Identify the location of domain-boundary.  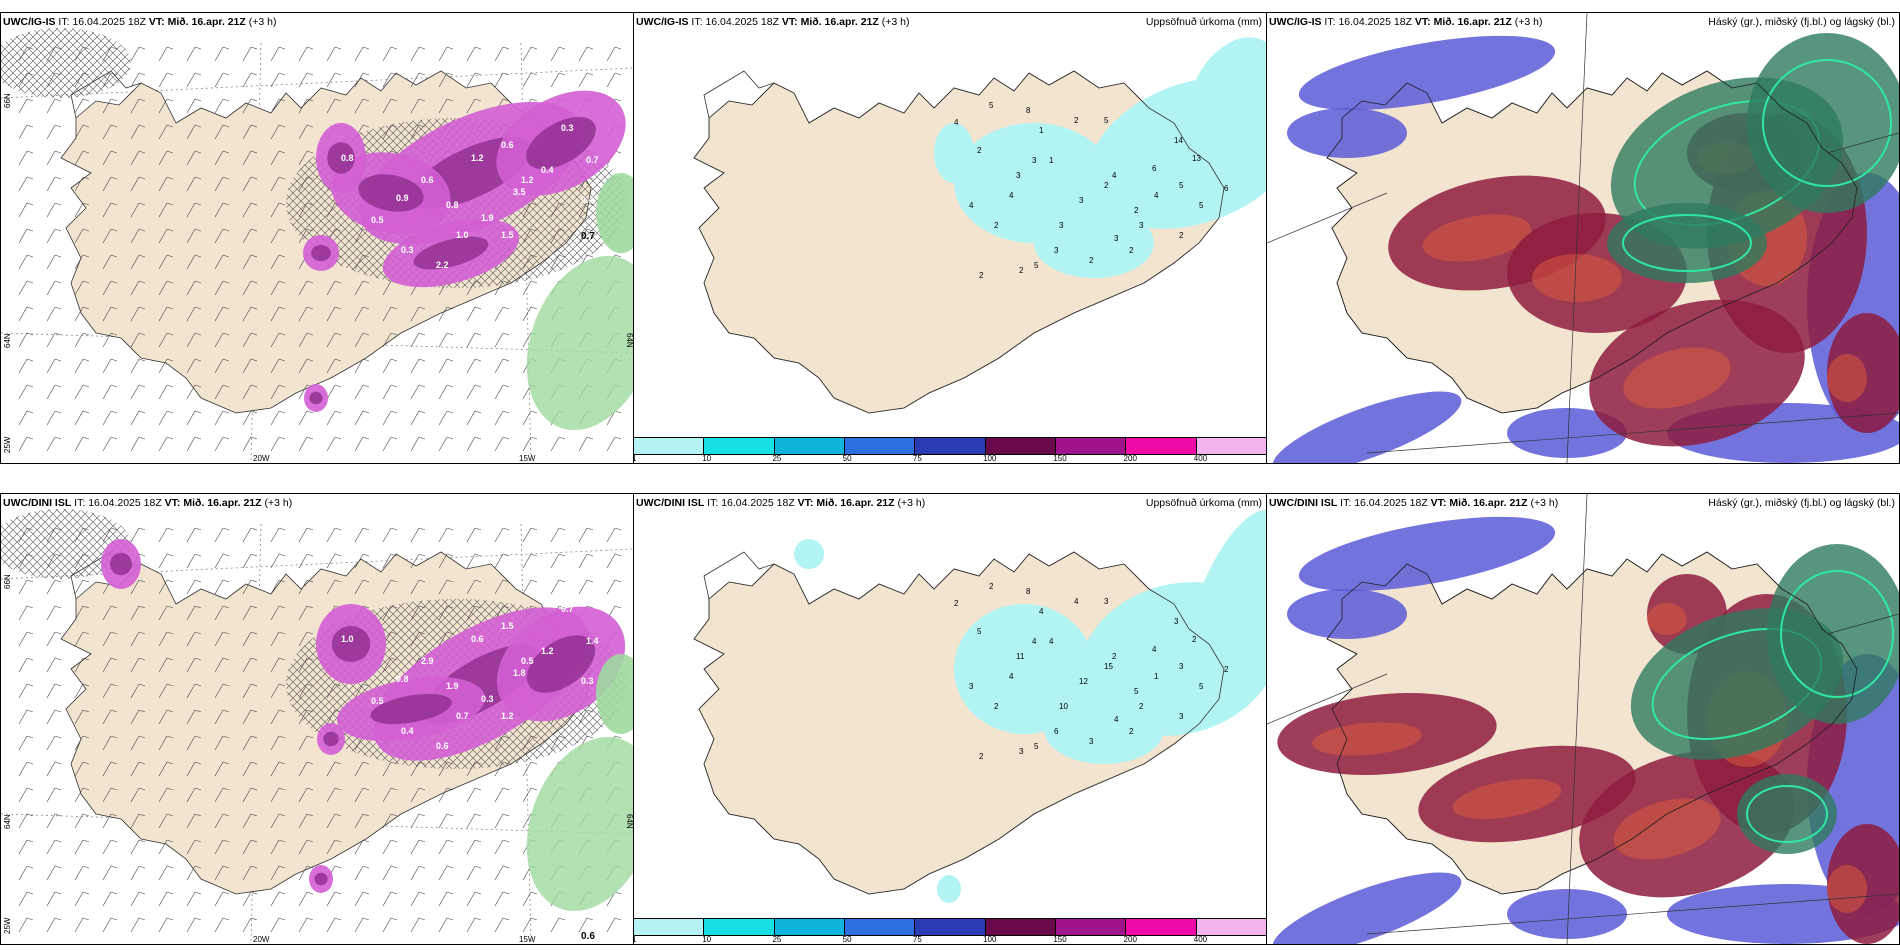
(1632, 433).